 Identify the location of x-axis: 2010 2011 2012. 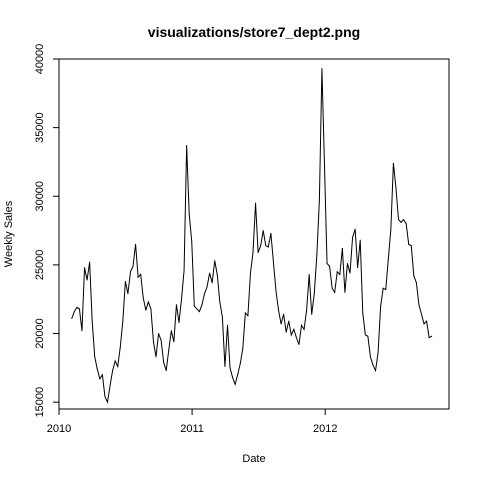
(192, 421).